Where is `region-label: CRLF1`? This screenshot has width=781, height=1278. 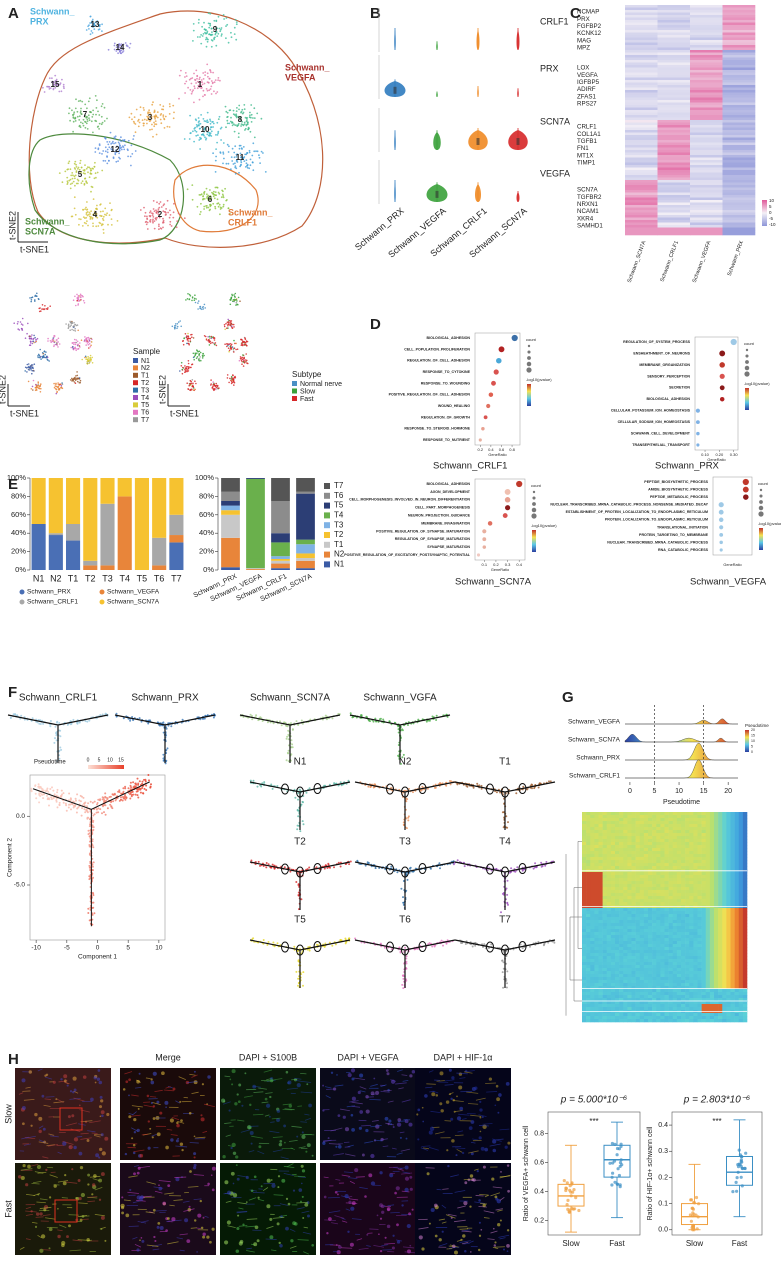 region-label: CRLF1 is located at coordinates (242, 222).